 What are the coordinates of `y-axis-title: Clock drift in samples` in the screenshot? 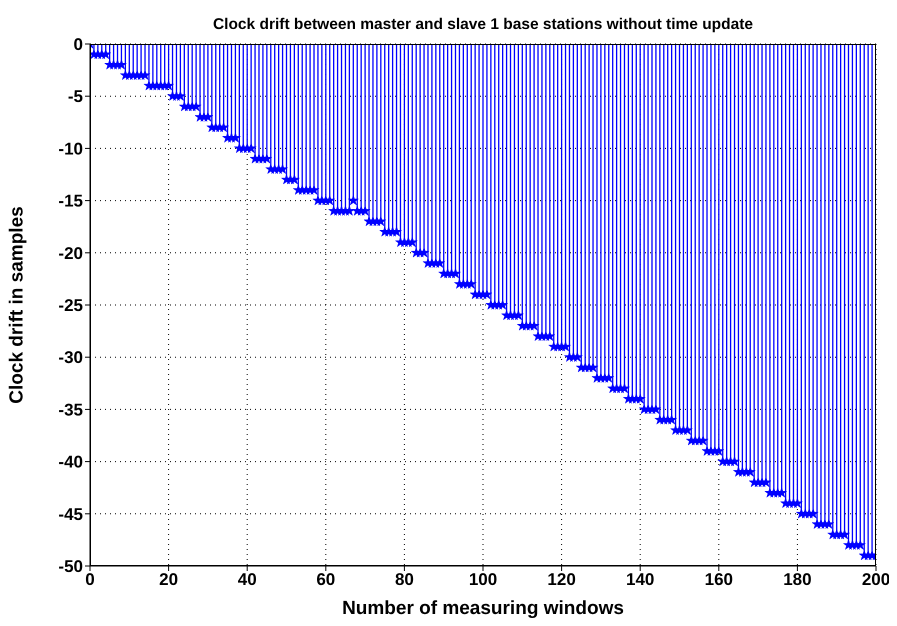 It's located at (17, 305).